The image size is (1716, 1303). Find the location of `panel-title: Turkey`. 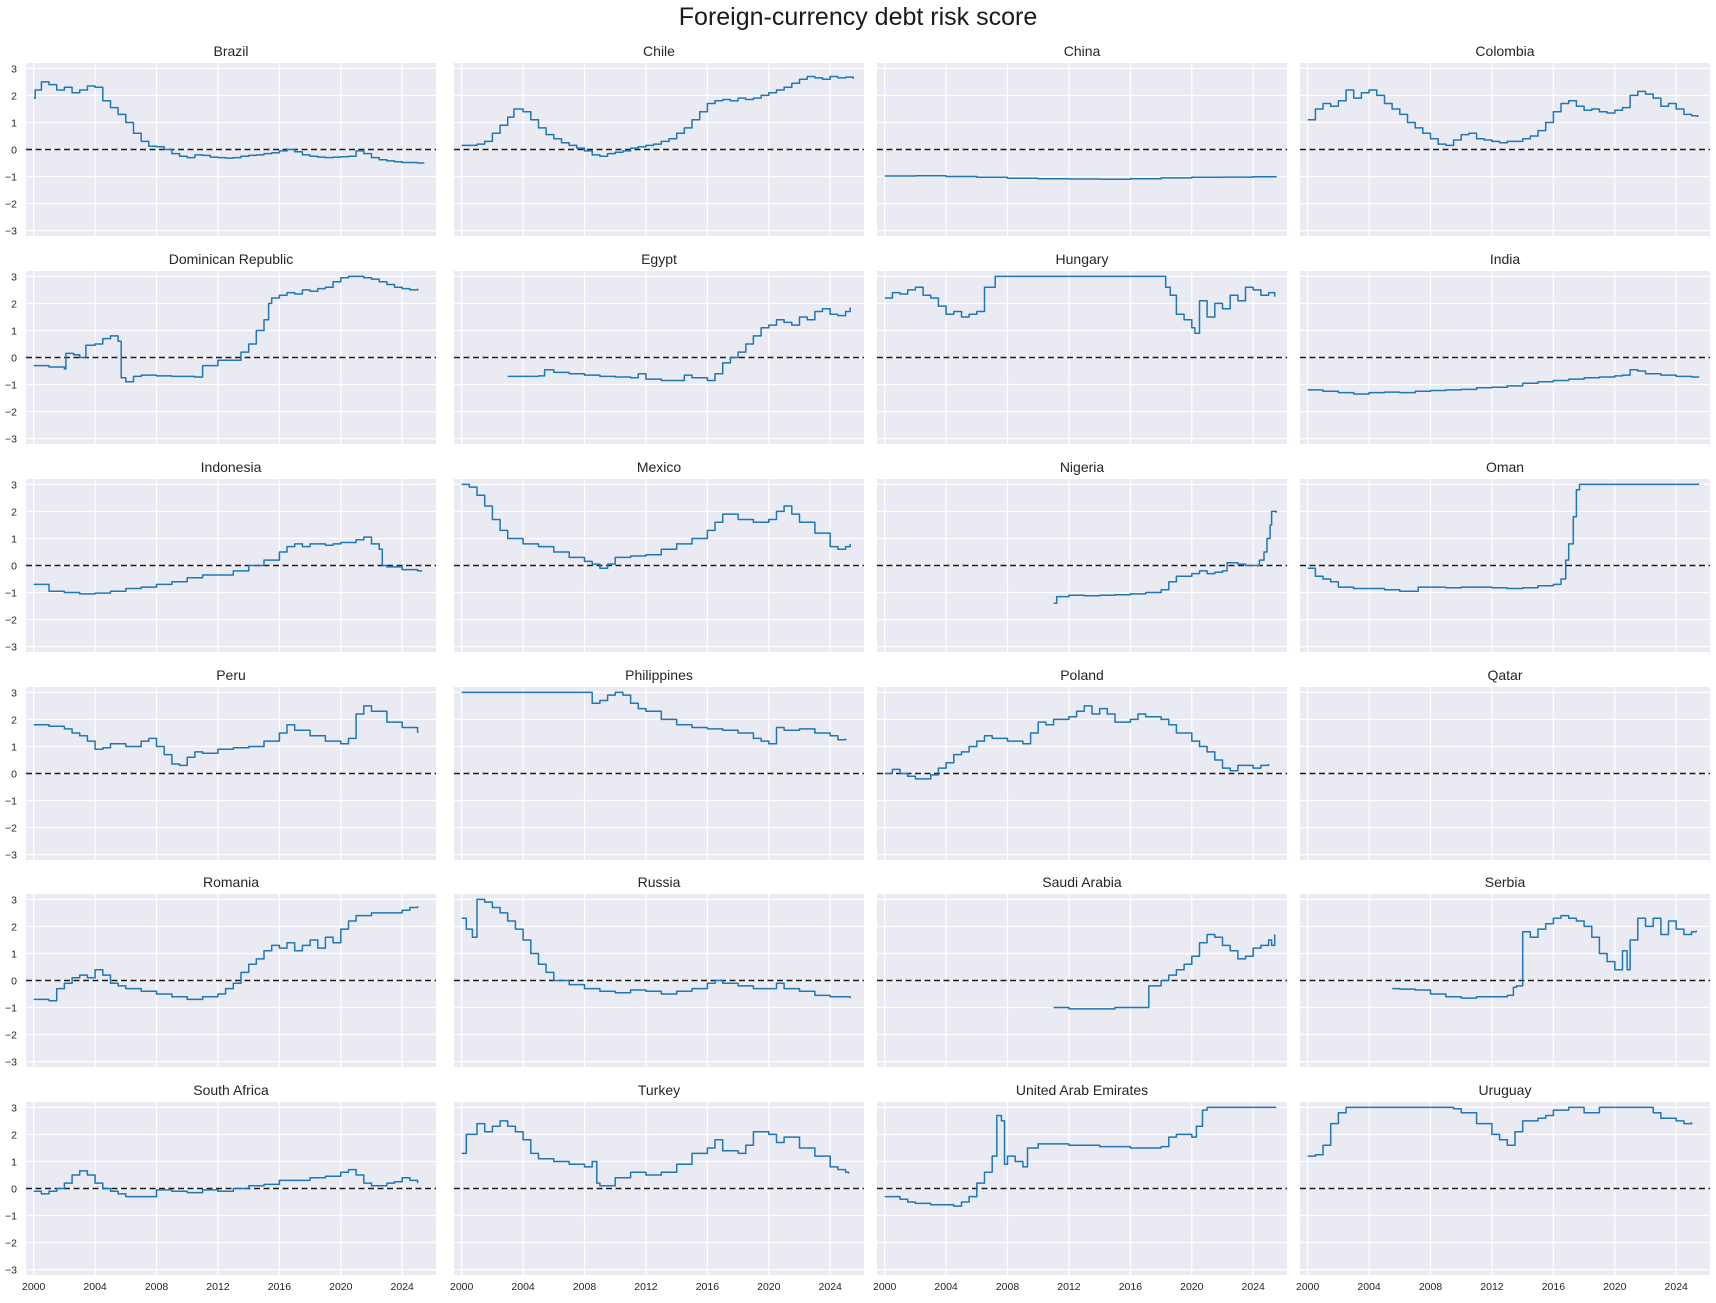

panel-title: Turkey is located at coordinates (659, 1090).